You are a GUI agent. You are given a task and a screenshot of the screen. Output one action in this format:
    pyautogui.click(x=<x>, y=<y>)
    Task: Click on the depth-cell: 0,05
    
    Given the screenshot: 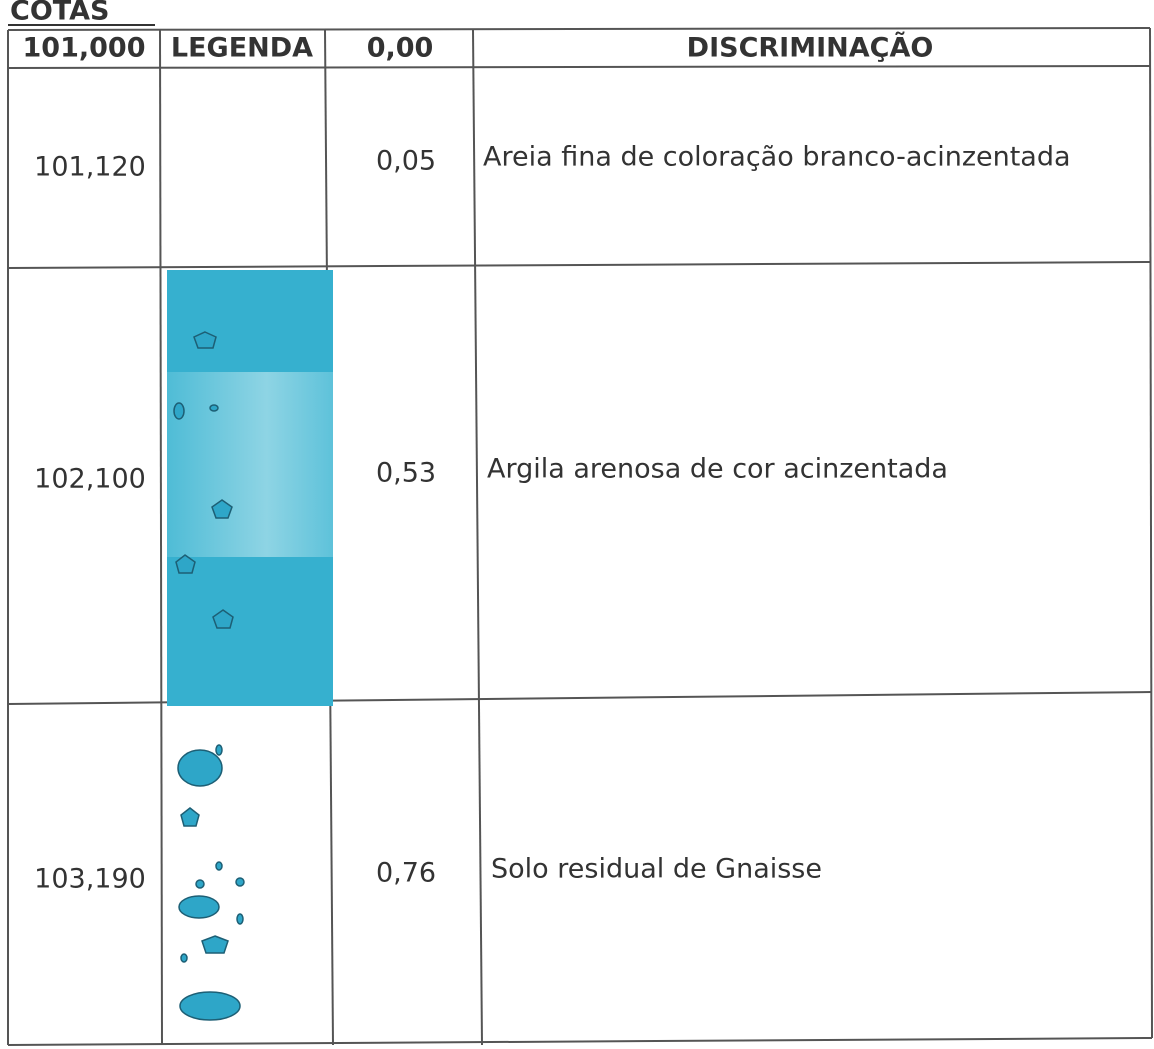 What is the action you would take?
    pyautogui.click(x=406, y=161)
    